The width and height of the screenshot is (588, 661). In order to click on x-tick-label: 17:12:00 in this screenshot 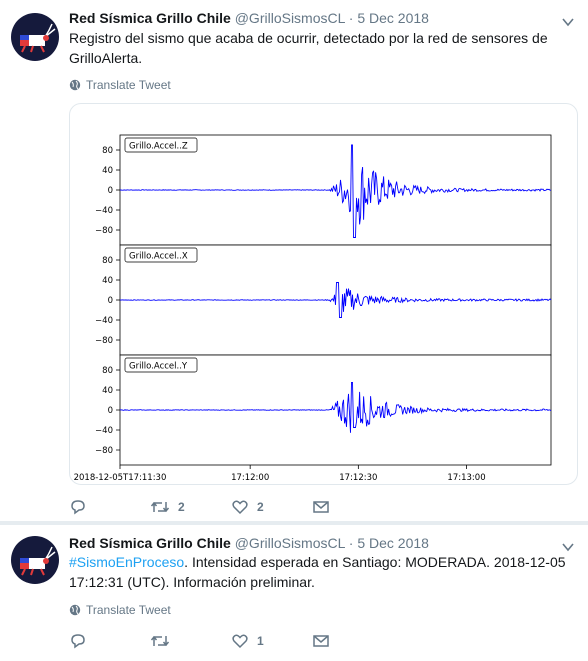, I will do `click(250, 478)`.